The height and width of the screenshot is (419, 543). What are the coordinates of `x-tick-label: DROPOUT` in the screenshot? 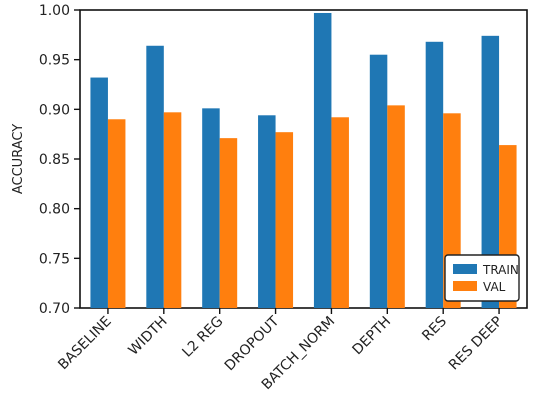 It's located at (252, 343).